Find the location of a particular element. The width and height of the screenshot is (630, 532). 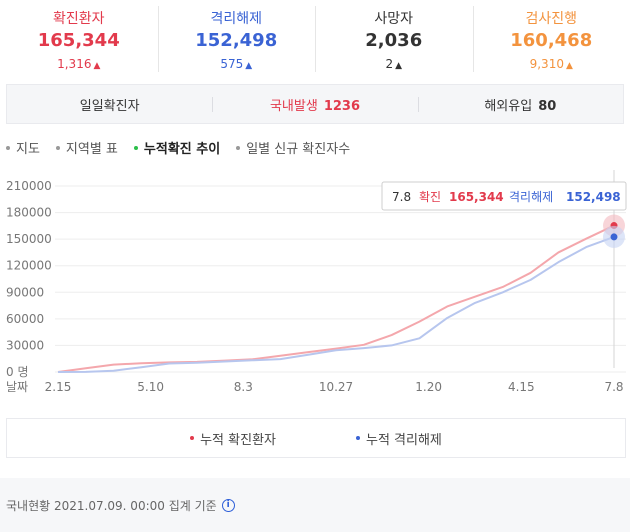

x-tick-label: 7.8 is located at coordinates (613, 387).